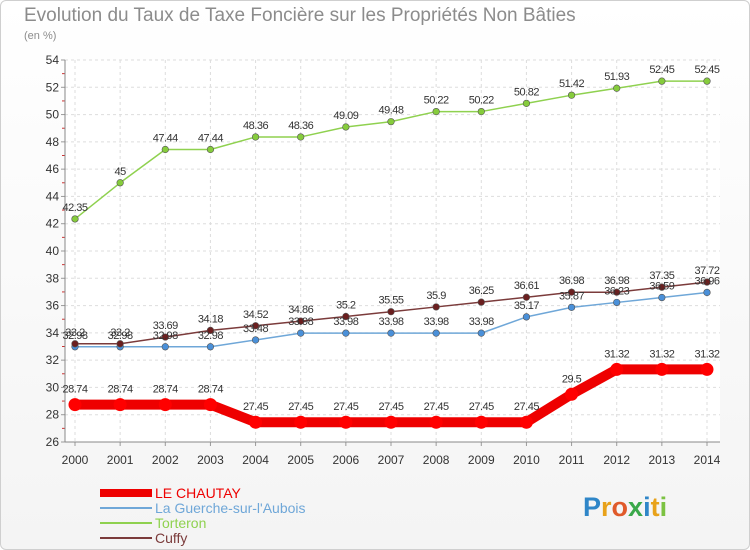 This screenshot has width=750, height=550. I want to click on data-label-la-guerche-sur-l-aubois: 35.17, so click(526, 306).